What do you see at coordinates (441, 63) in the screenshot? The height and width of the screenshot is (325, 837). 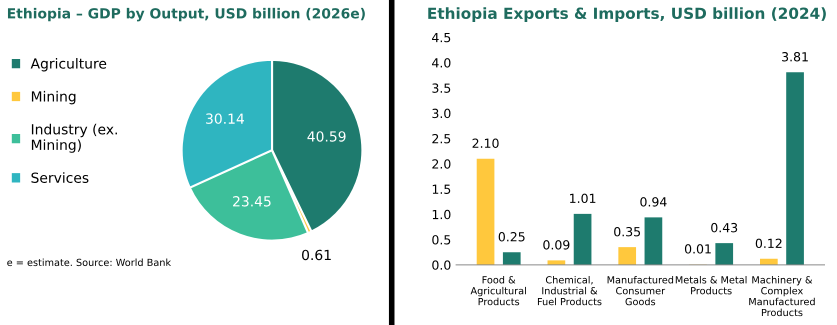 I see `y-tick-label: 4.0` at bounding box center [441, 63].